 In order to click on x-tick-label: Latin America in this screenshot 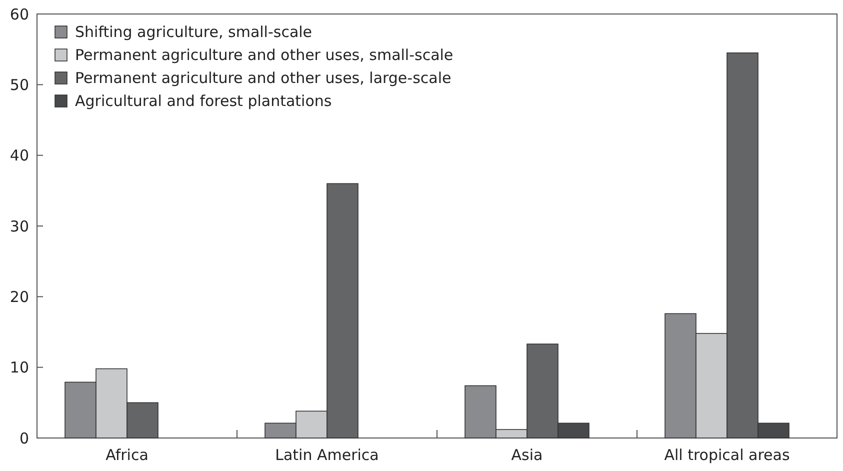, I will do `click(327, 455)`.